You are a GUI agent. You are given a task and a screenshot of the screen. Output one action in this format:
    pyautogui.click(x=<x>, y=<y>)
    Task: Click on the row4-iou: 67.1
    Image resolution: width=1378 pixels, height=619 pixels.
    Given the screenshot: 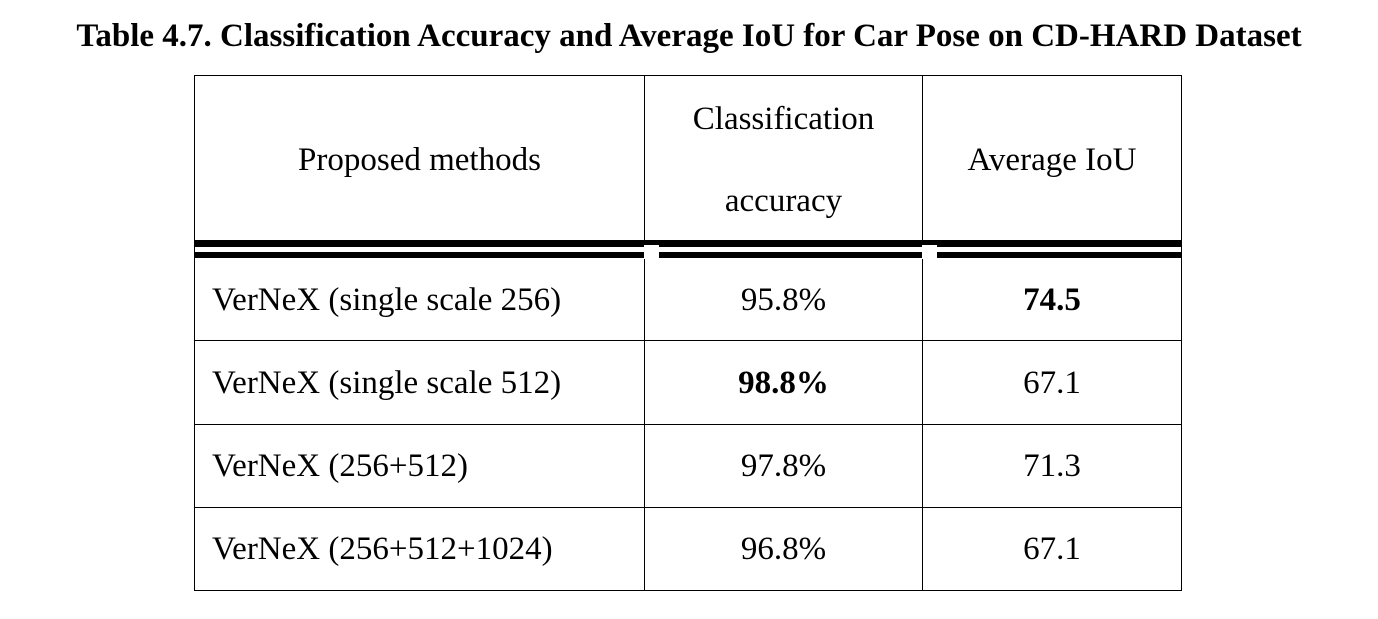 What is the action you would take?
    pyautogui.click(x=1052, y=549)
    